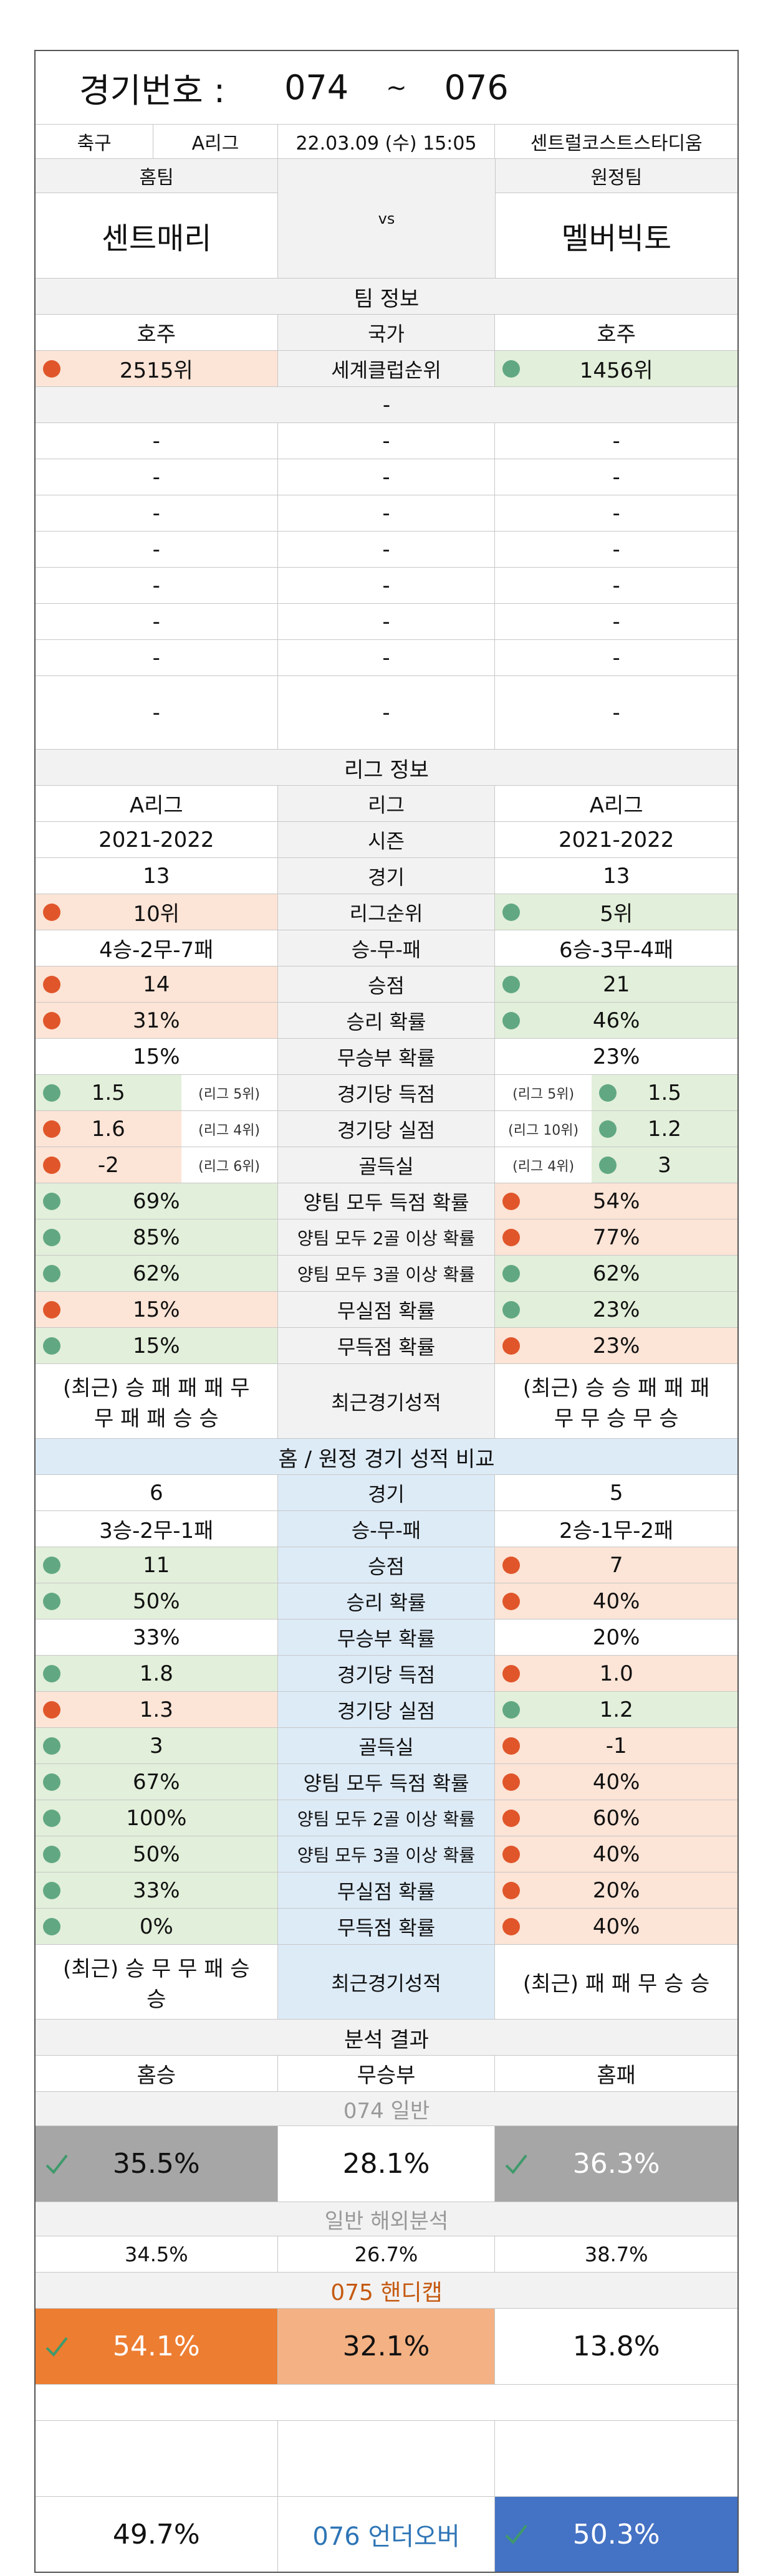  I want to click on ha-home-recent-line2: 승, so click(156, 2000).